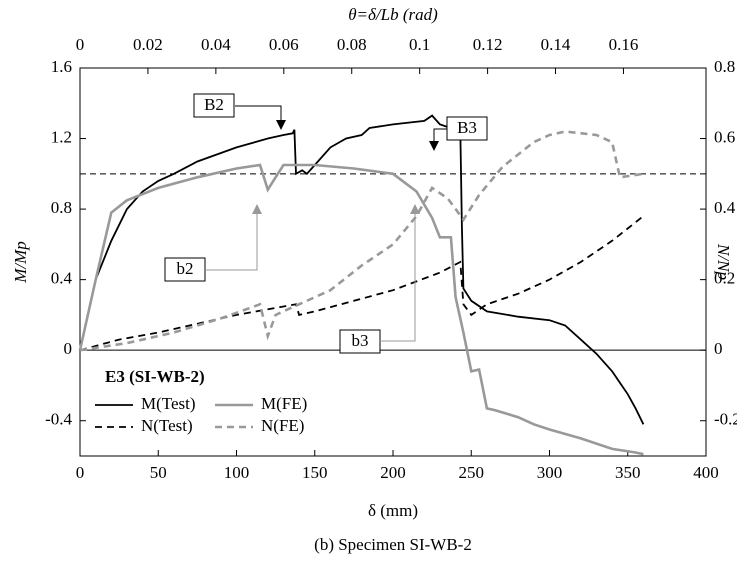  Describe the element at coordinates (393, 472) in the screenshot. I see `x-tick-label: 200` at that location.